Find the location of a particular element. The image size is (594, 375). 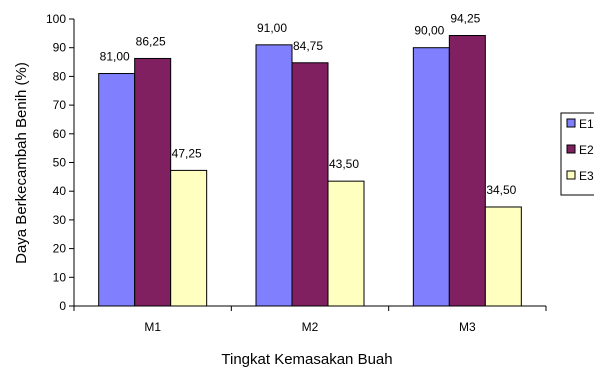

y-axis-title: Daya Berkecambah Benih (%) is located at coordinates (21, 163).